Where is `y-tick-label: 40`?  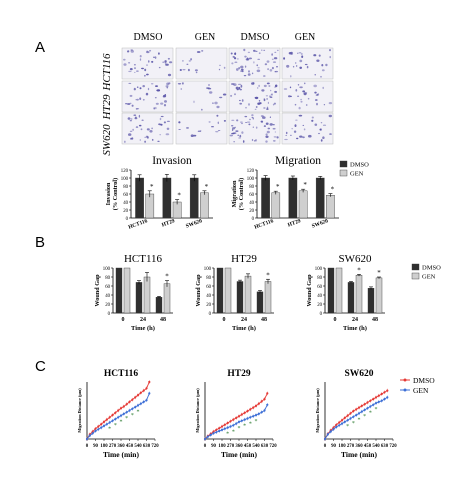 y-tick-label: 40 is located at coordinates (125, 203).